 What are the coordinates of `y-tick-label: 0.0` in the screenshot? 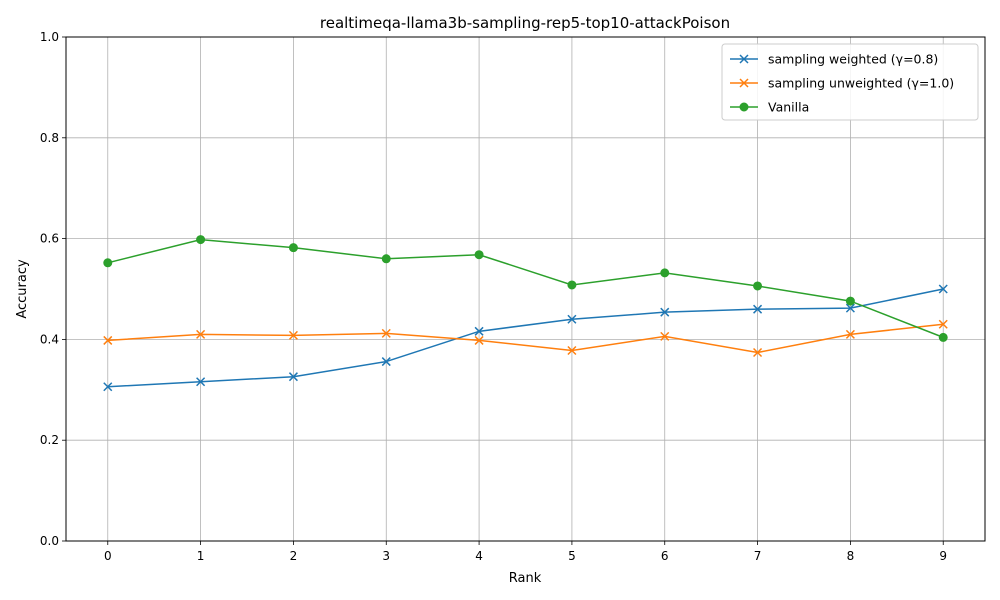 It's located at (49, 541).